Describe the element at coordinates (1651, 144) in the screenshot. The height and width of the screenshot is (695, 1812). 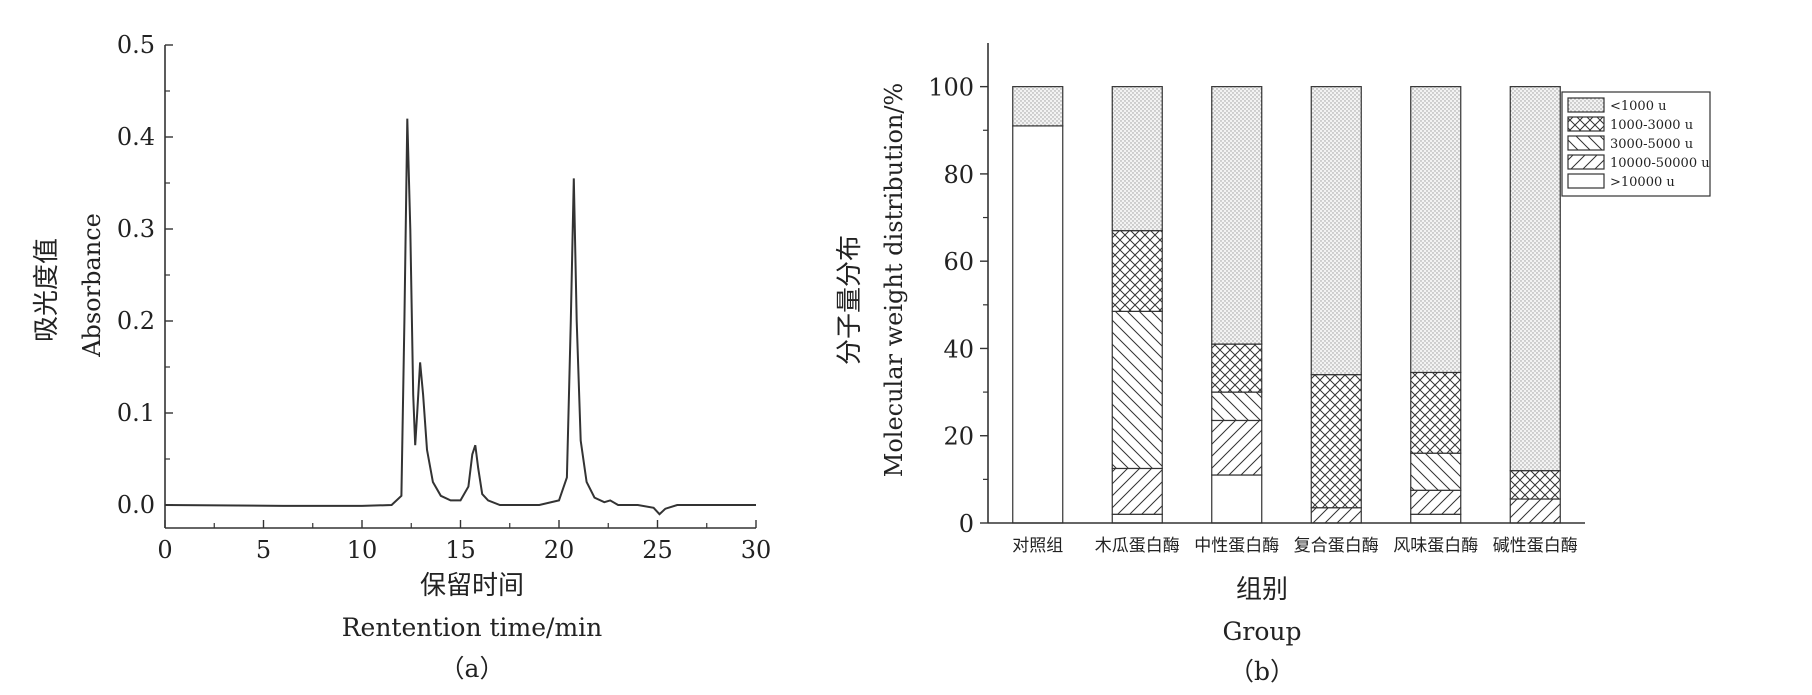
I see `legend-label: 3000-5000 u` at that location.